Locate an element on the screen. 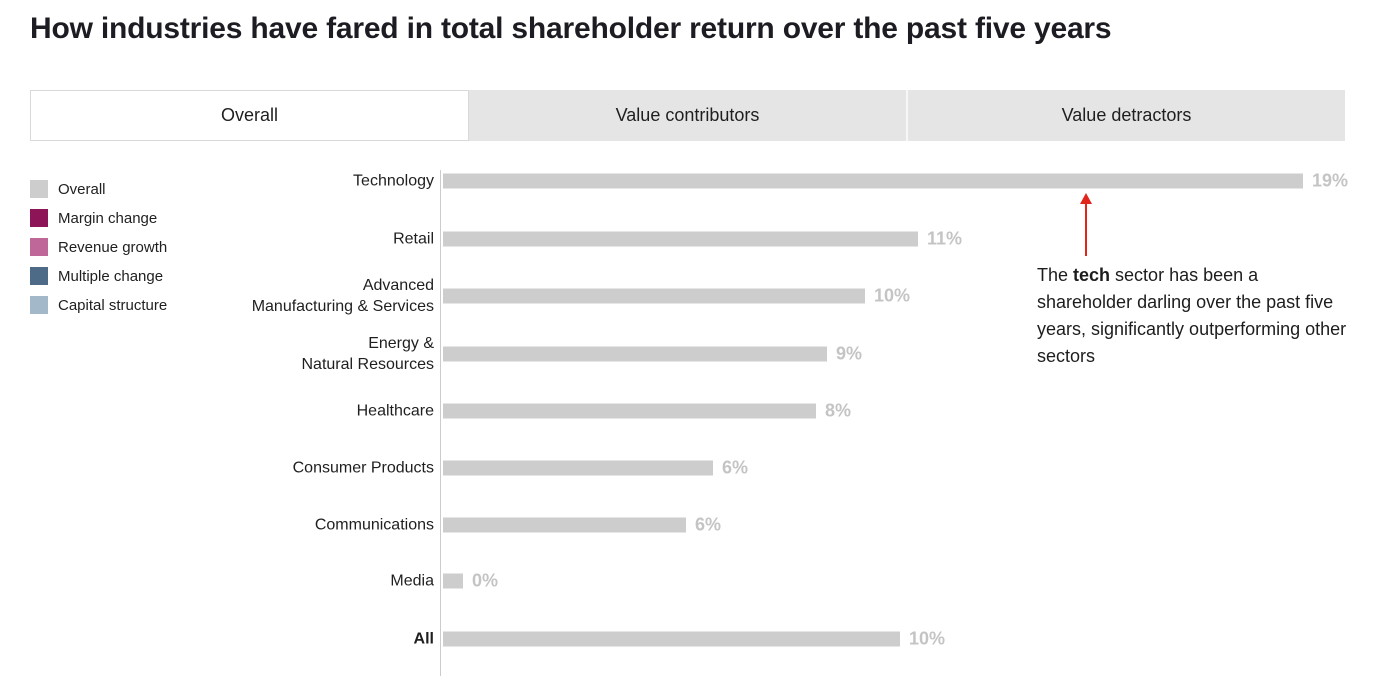 This screenshot has width=1390, height=676. bar-row: Energy & Natural Resources 9% is located at coordinates (695, 354).